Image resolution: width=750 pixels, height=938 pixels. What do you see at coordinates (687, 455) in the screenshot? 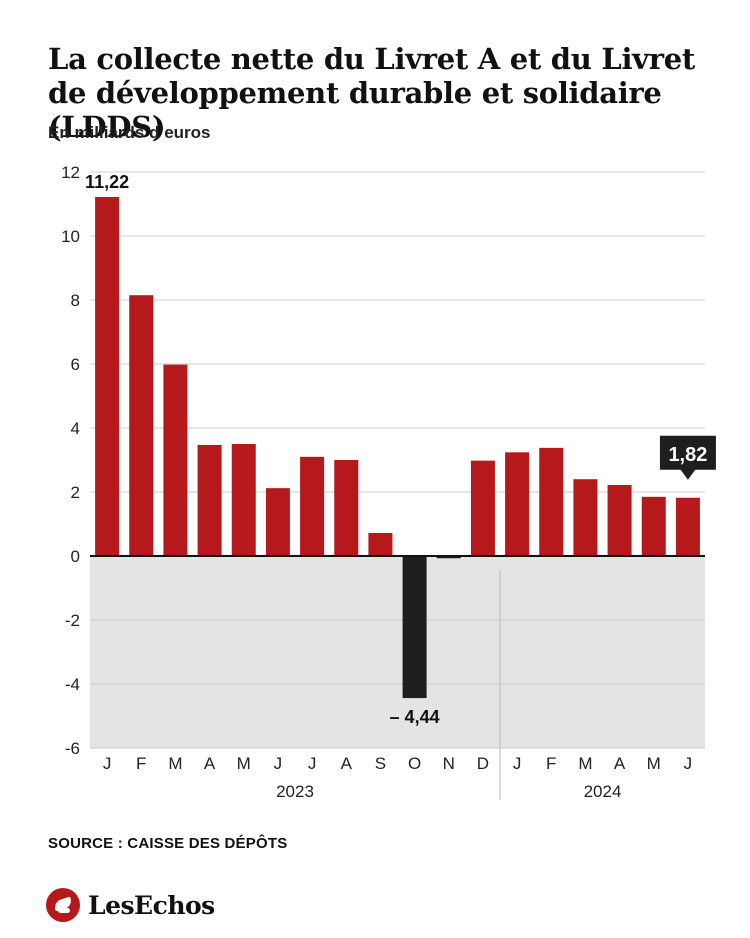
I see `value-label: 1,82` at bounding box center [687, 455].